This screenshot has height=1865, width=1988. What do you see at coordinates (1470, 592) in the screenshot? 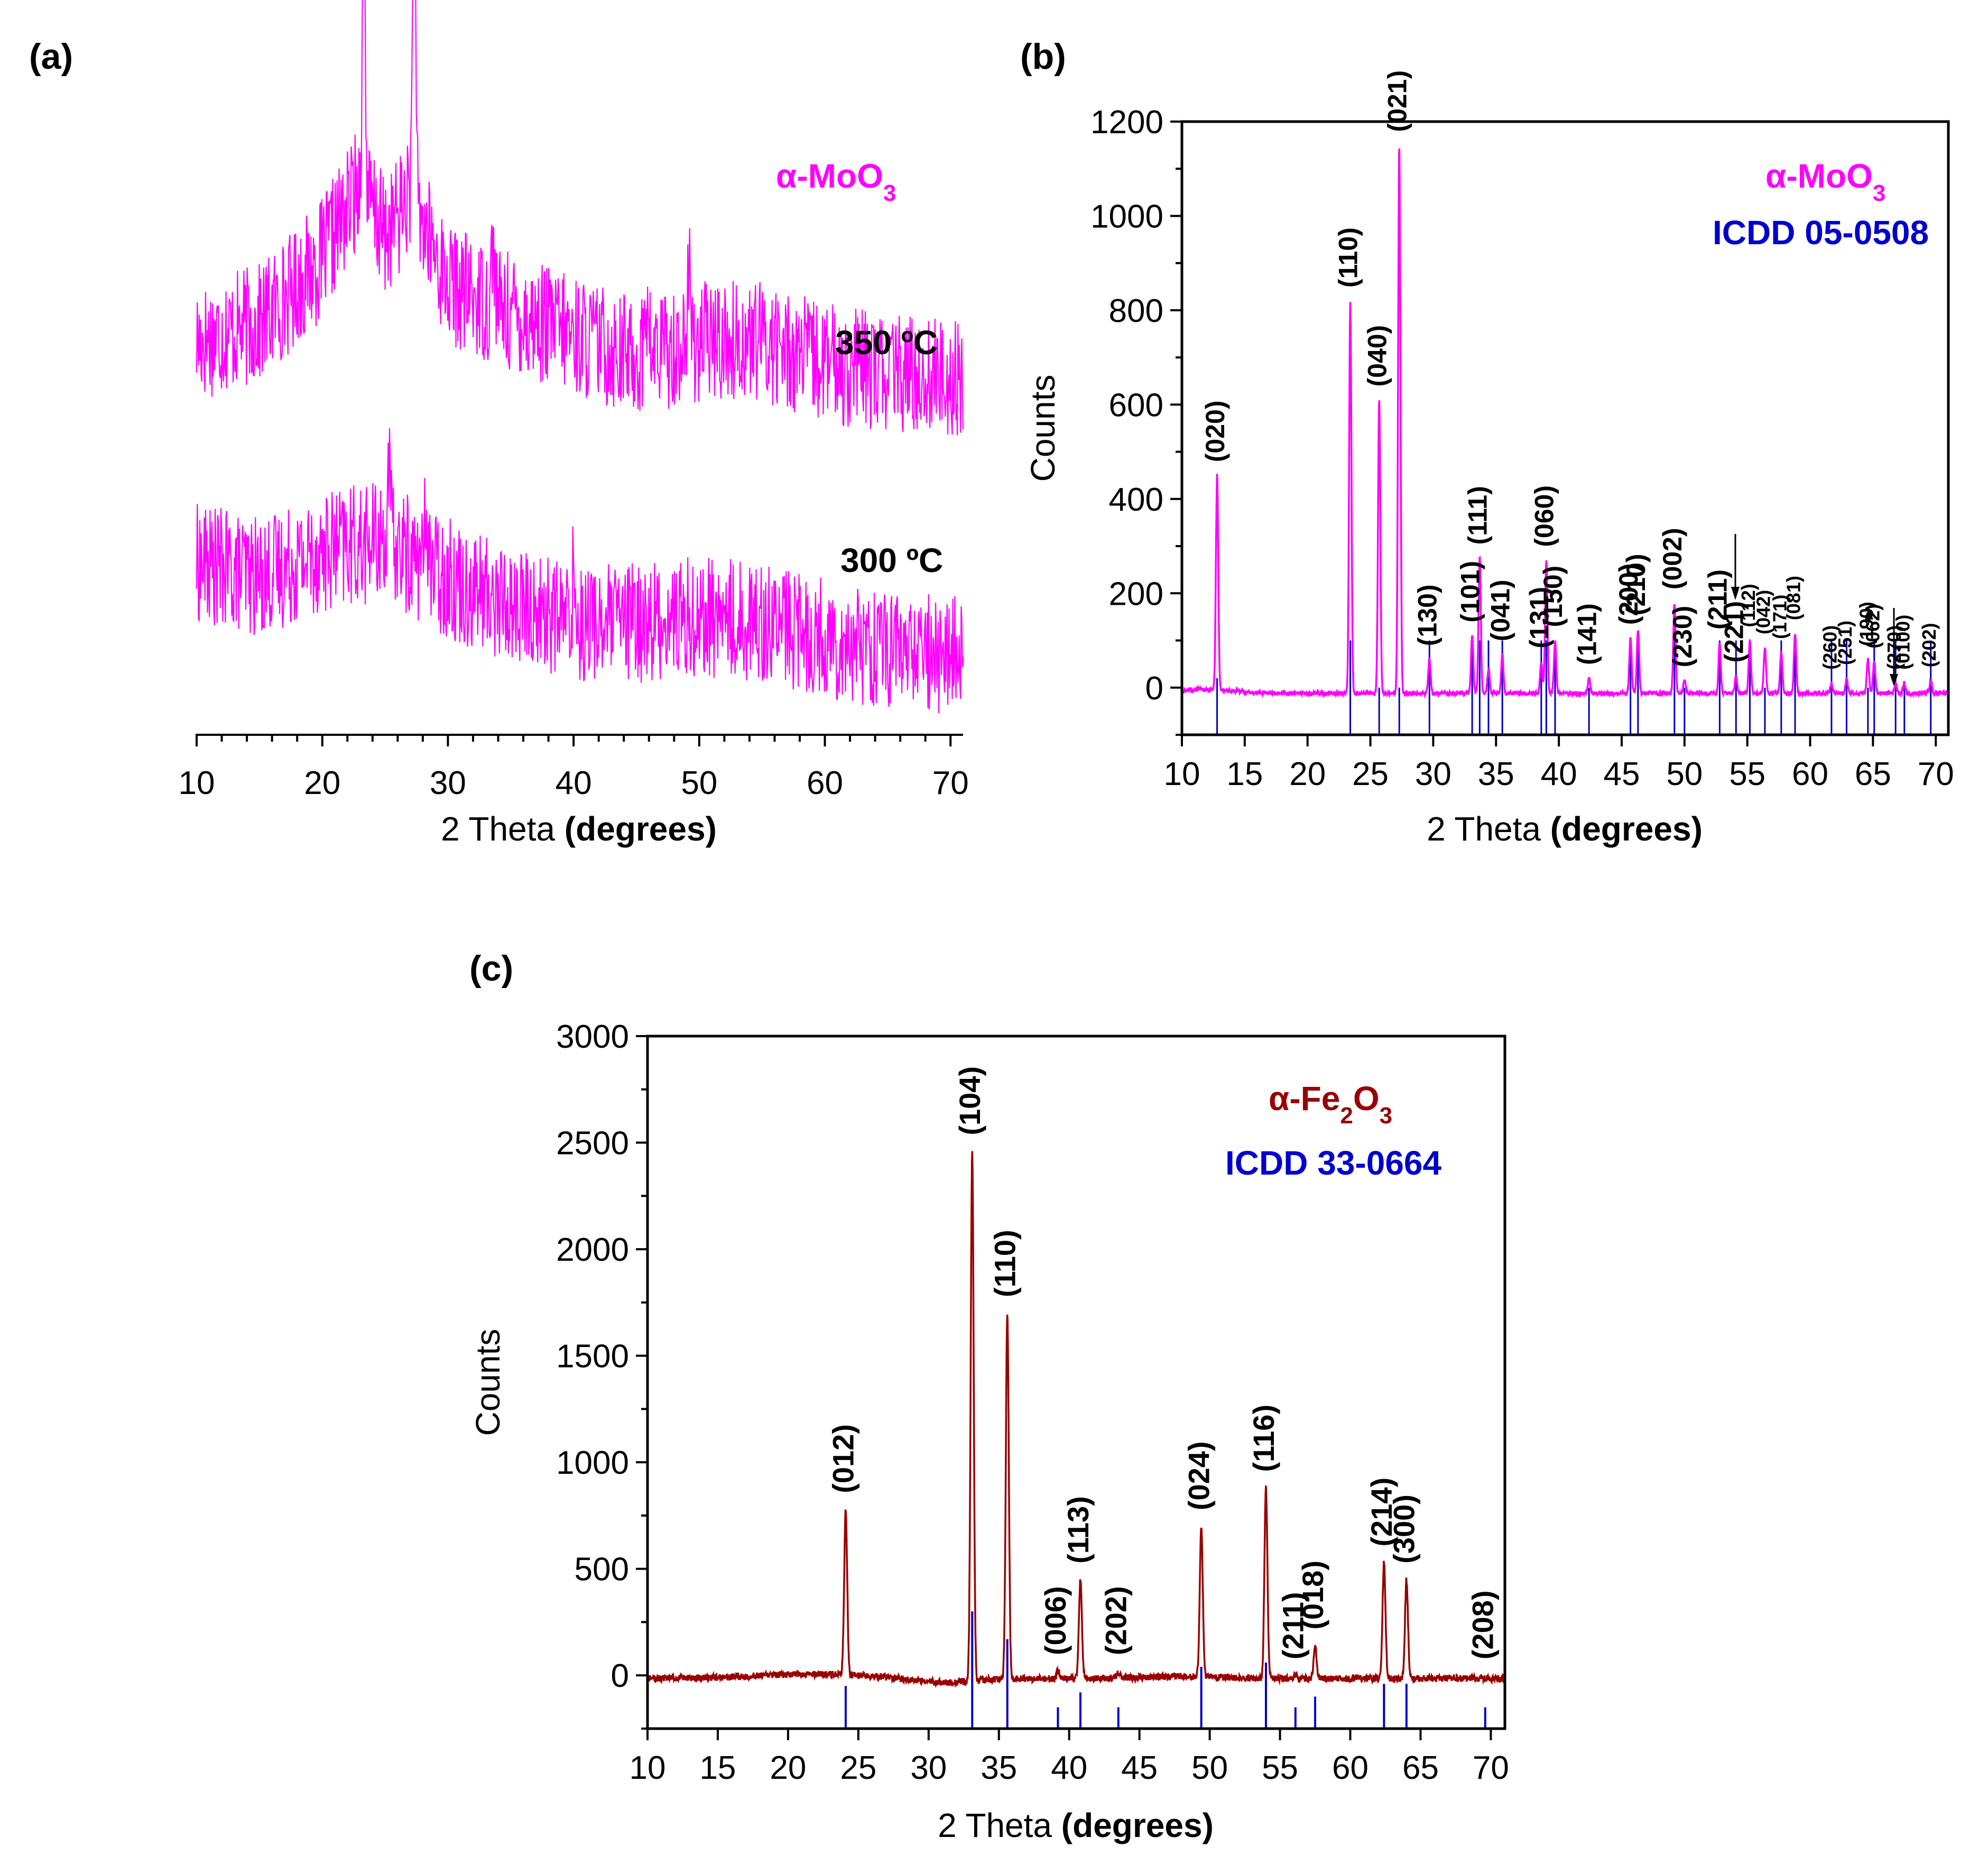
I see `peak-label: (101)` at bounding box center [1470, 592].